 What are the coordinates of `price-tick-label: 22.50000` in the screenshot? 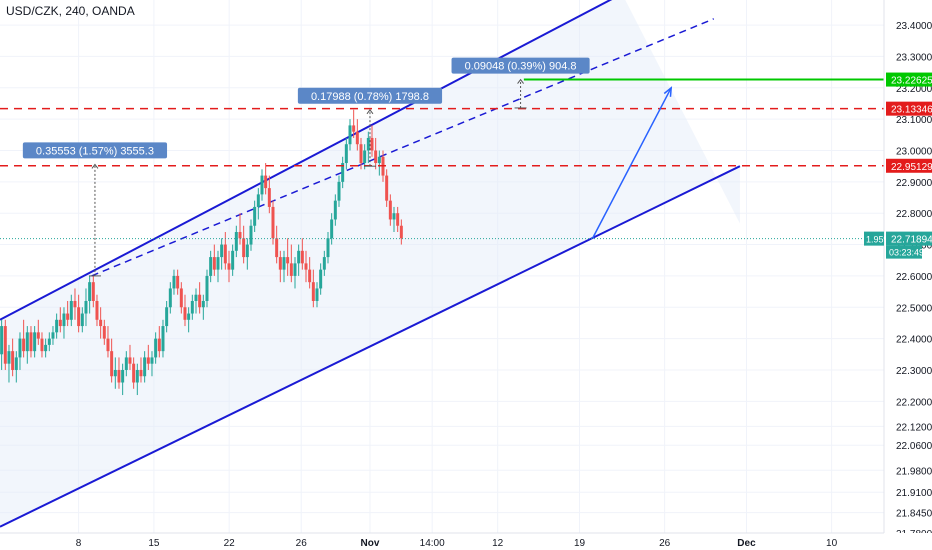 It's located at (914, 308).